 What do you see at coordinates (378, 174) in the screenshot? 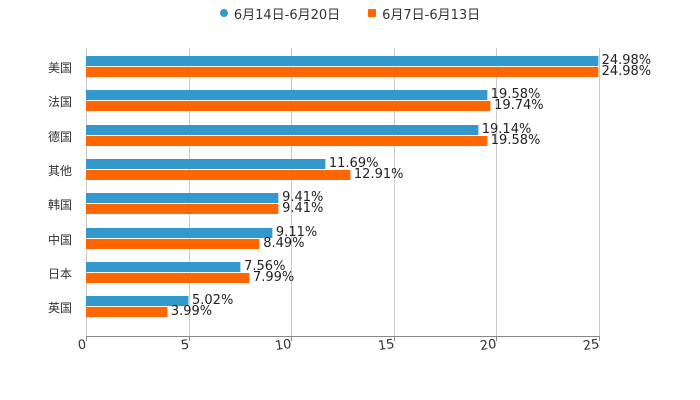
I see `data-label: 12.91%` at bounding box center [378, 174].